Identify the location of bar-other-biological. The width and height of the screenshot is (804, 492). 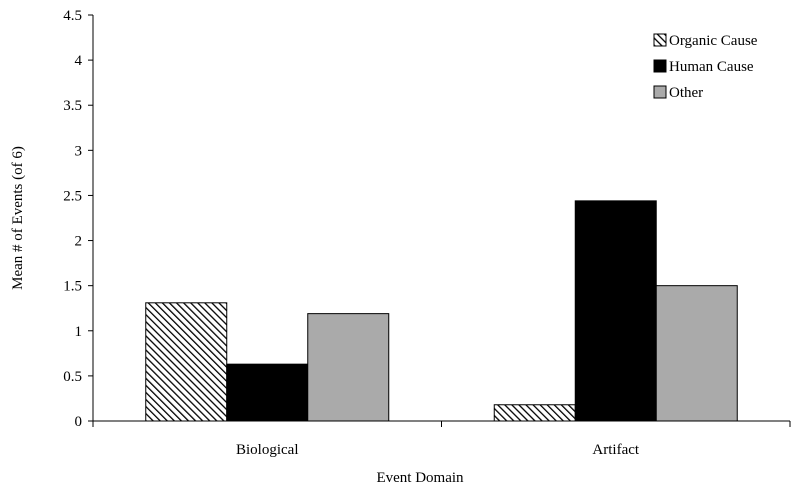
(348, 367).